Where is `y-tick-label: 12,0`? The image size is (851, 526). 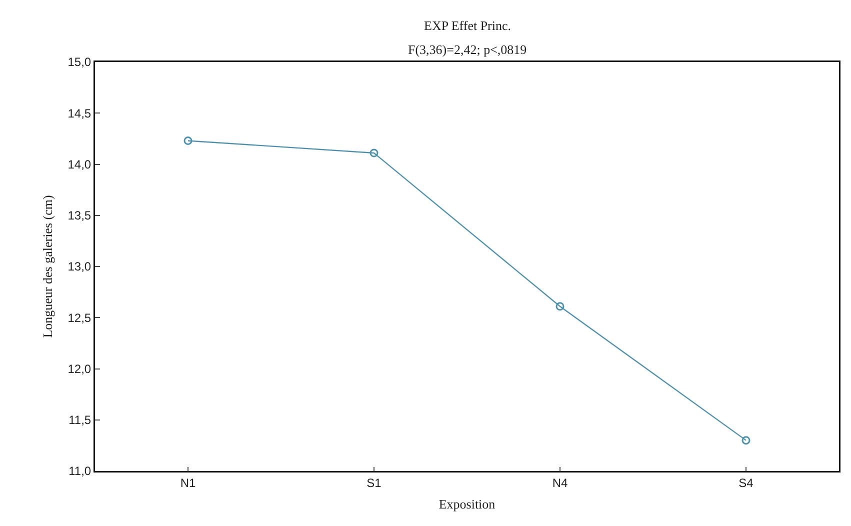
y-tick-label: 12,0 is located at coordinates (80, 369).